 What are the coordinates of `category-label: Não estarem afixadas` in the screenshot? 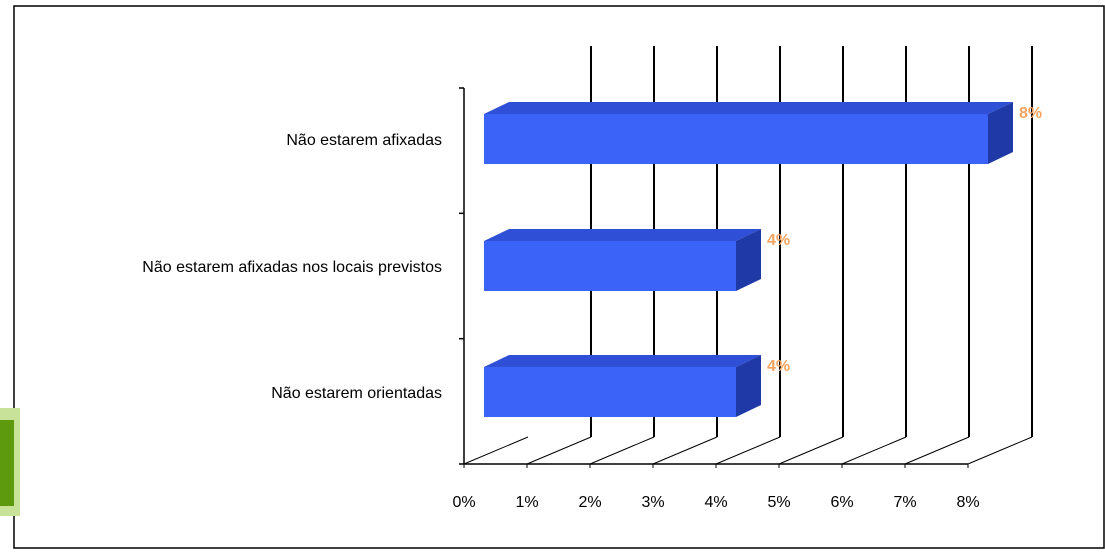 It's located at (364, 140).